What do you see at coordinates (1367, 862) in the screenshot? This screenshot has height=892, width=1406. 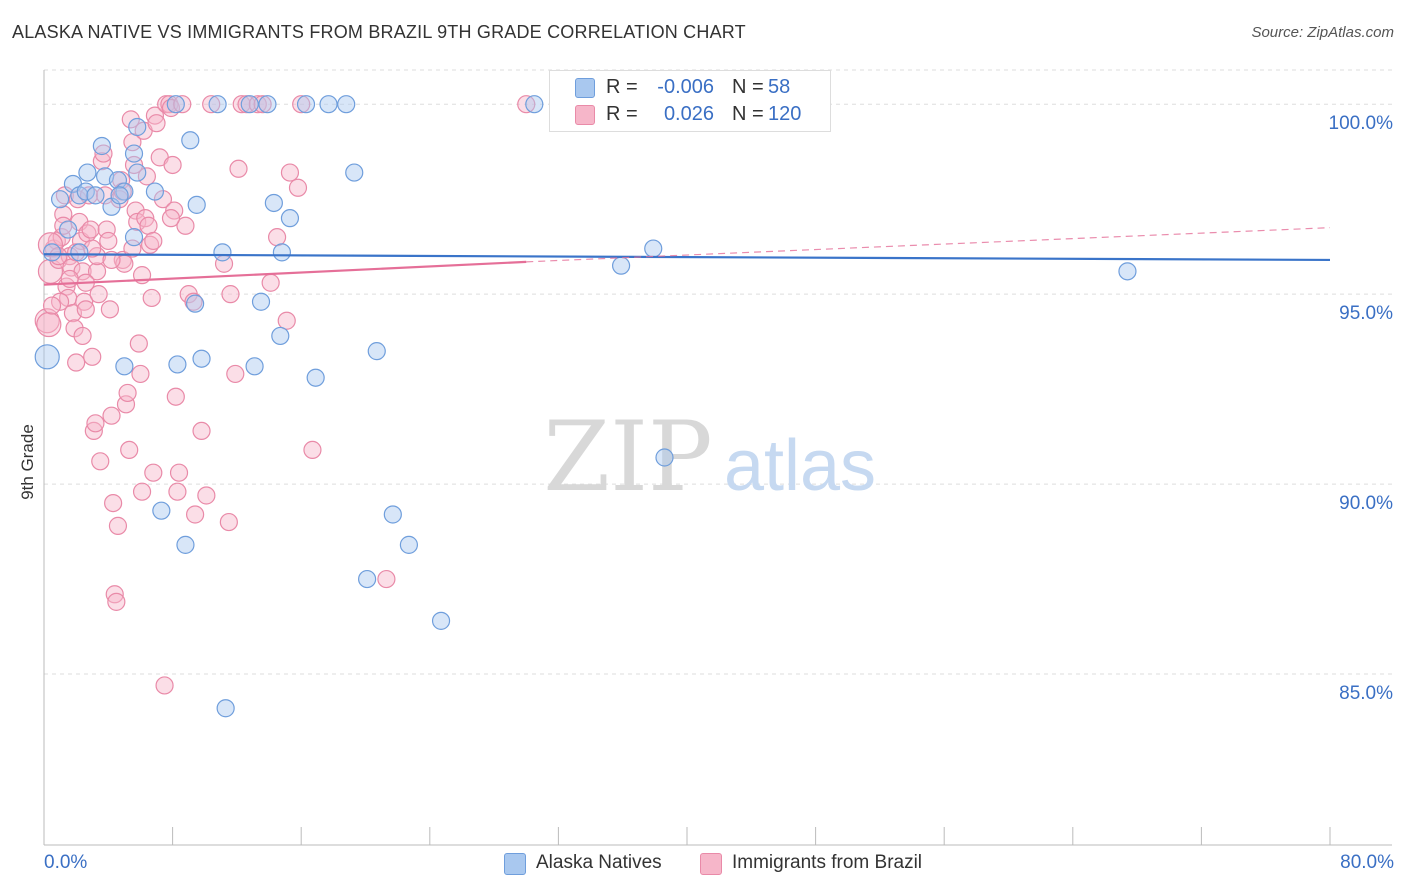 I see `x-tick-label-max: 80.0%` at bounding box center [1367, 862].